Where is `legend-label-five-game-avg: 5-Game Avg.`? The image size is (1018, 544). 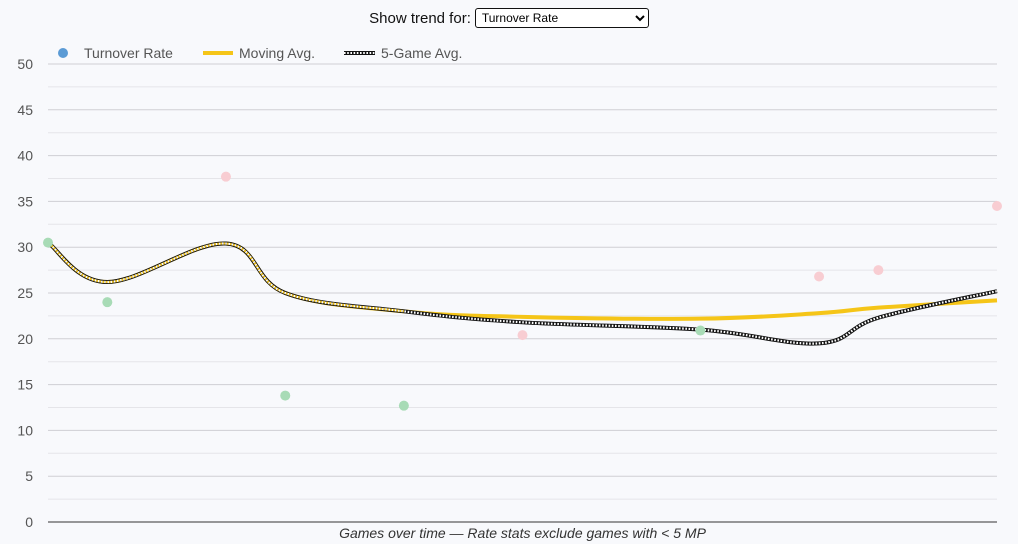
legend-label-five-game-avg: 5-Game Avg. is located at coordinates (421, 53).